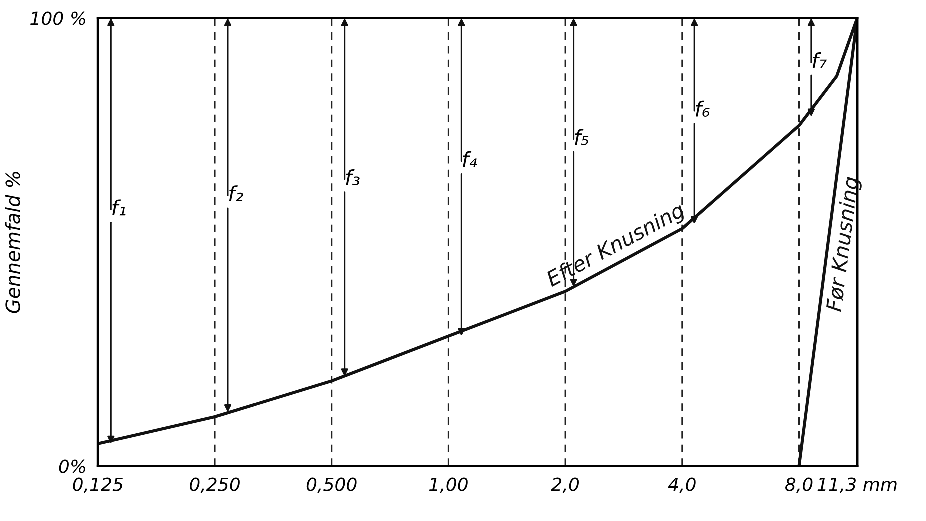  I want to click on x-tick-label: 2,0, so click(565, 486).